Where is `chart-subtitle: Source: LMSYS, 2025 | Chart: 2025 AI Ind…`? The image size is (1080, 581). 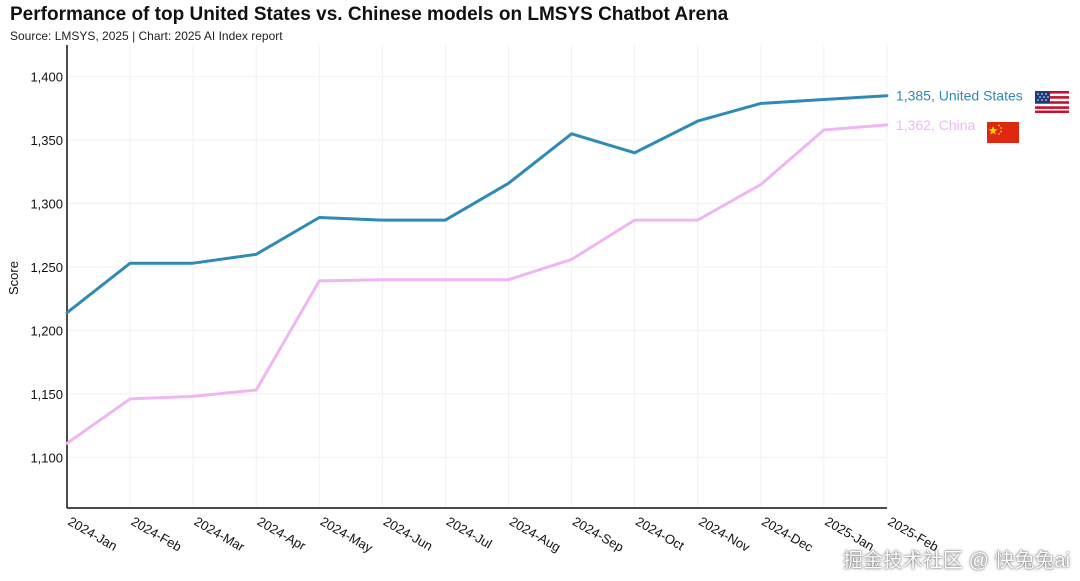
chart-subtitle: Source: LMSYS, 2025 | Chart: 2025 AI Ind… is located at coordinates (146, 36).